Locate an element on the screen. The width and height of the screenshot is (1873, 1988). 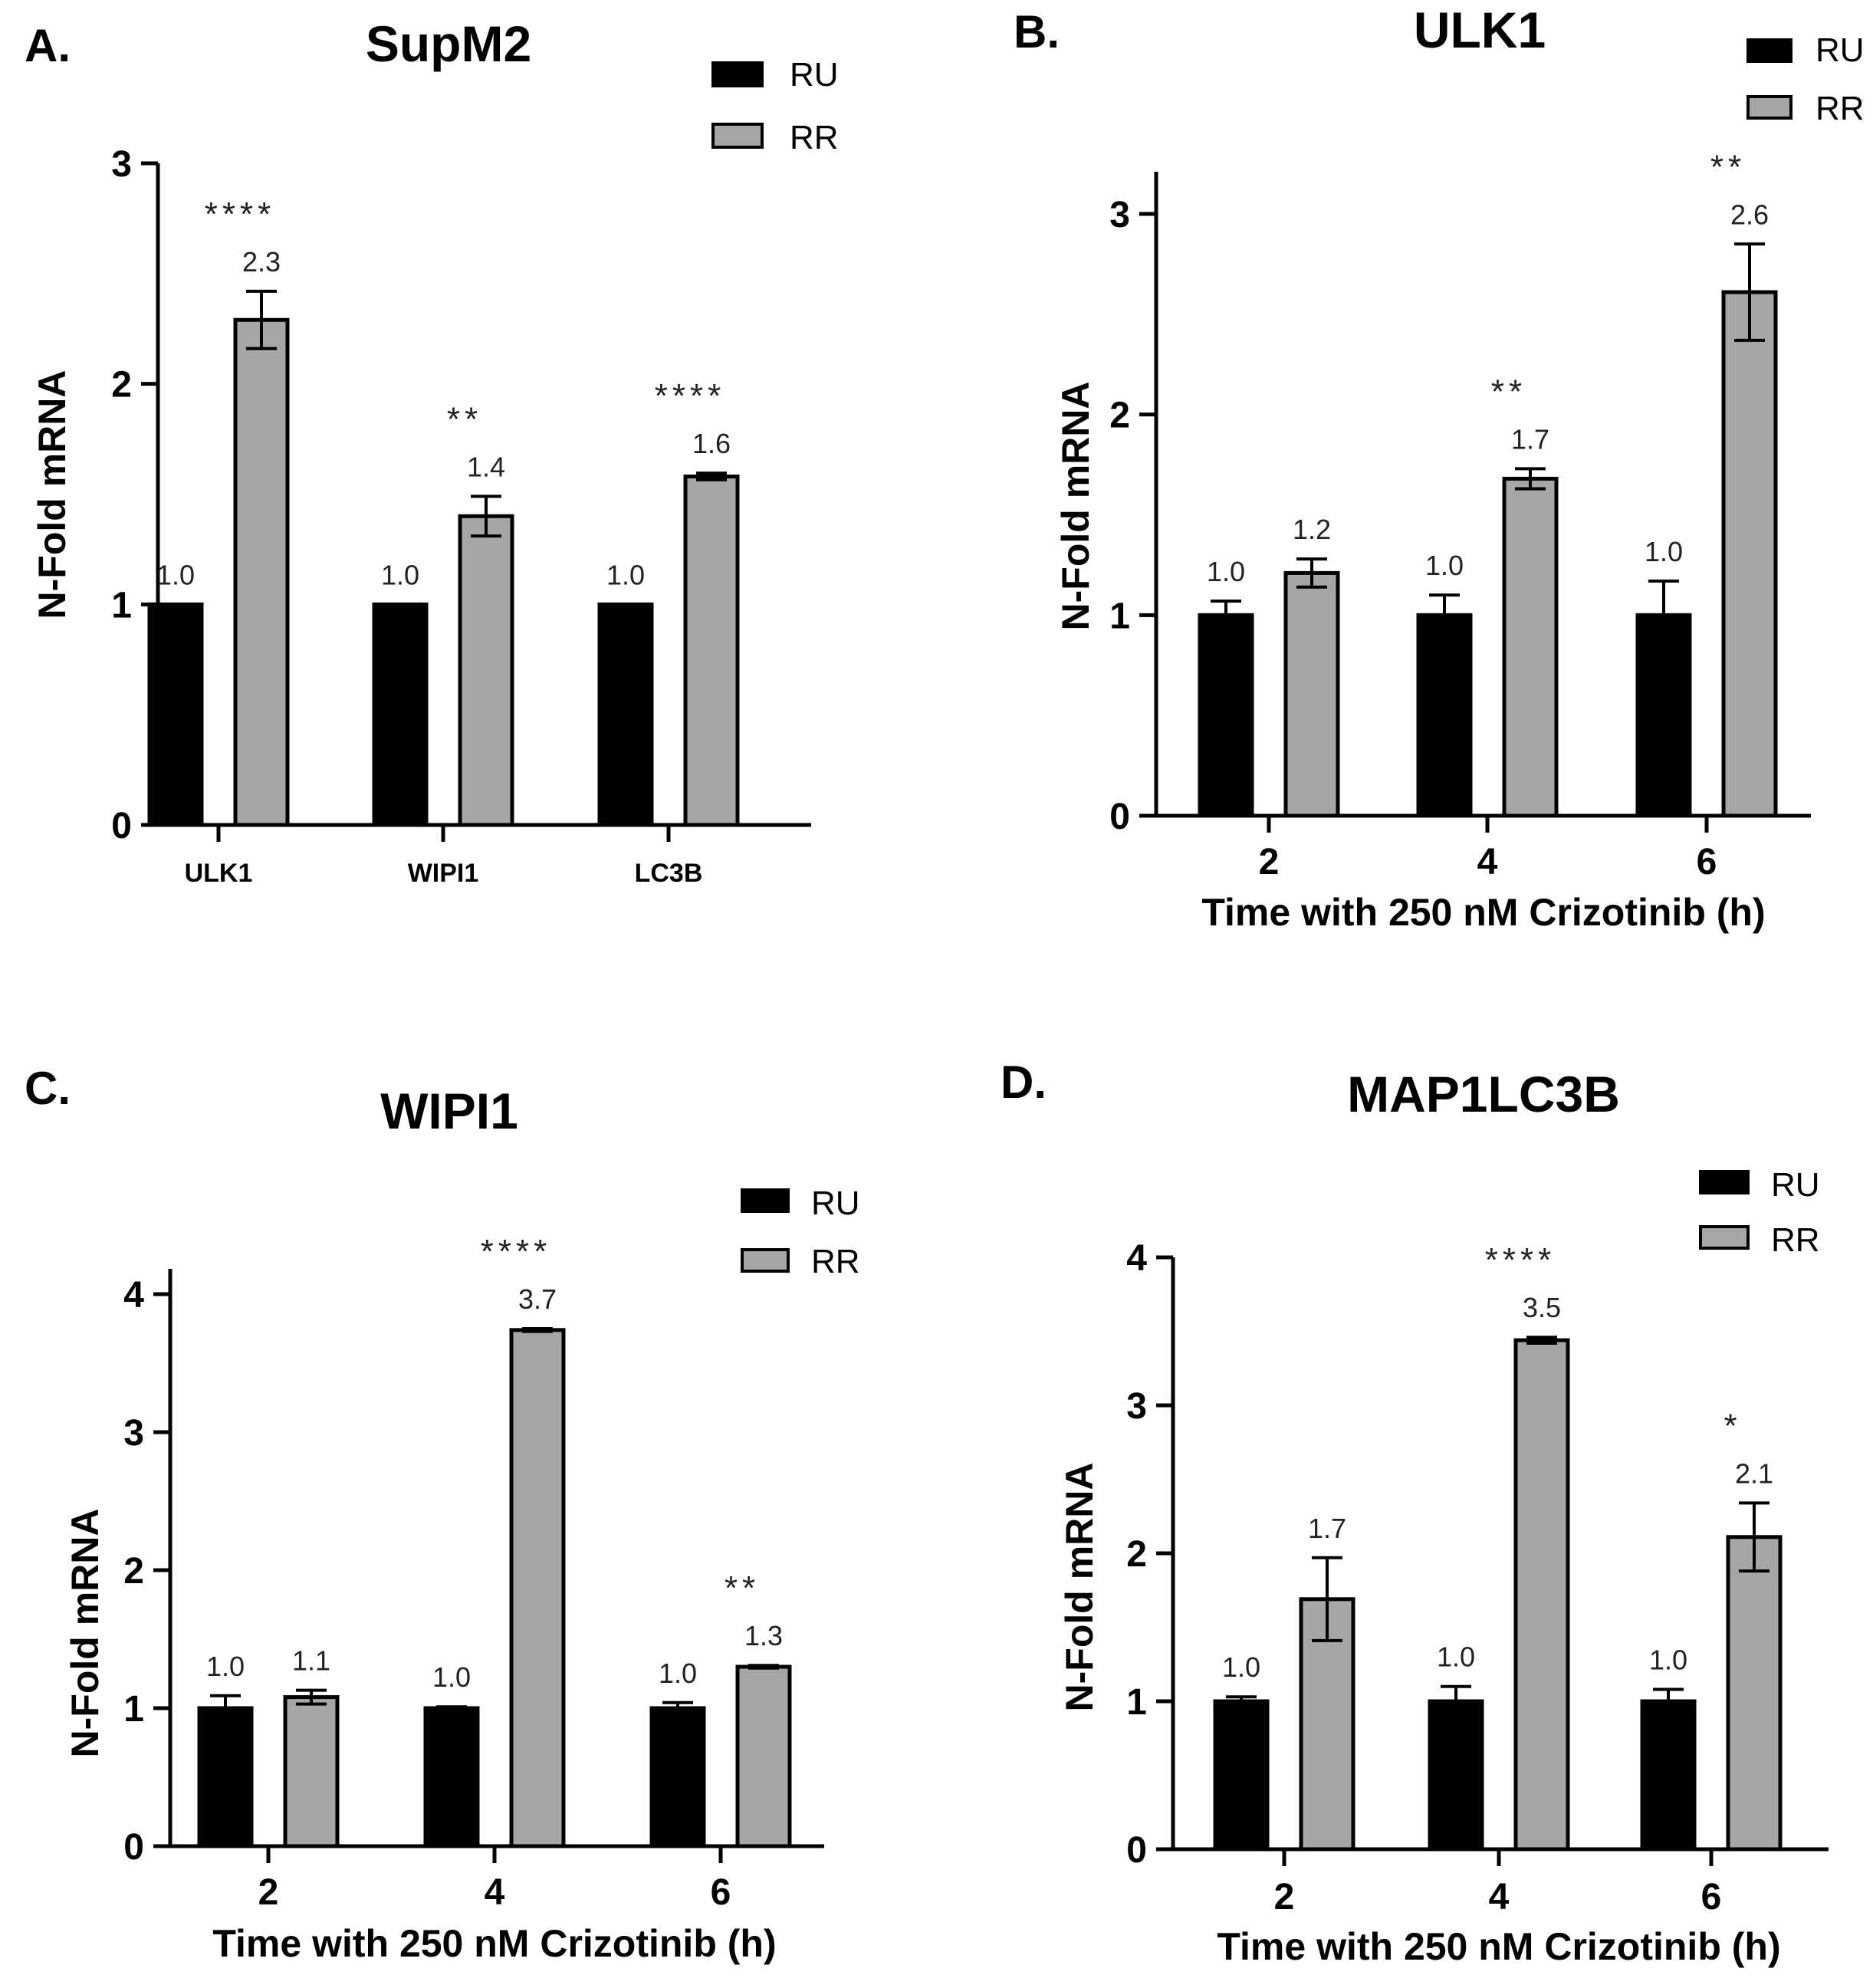
data-label: 1.4 is located at coordinates (486, 466).